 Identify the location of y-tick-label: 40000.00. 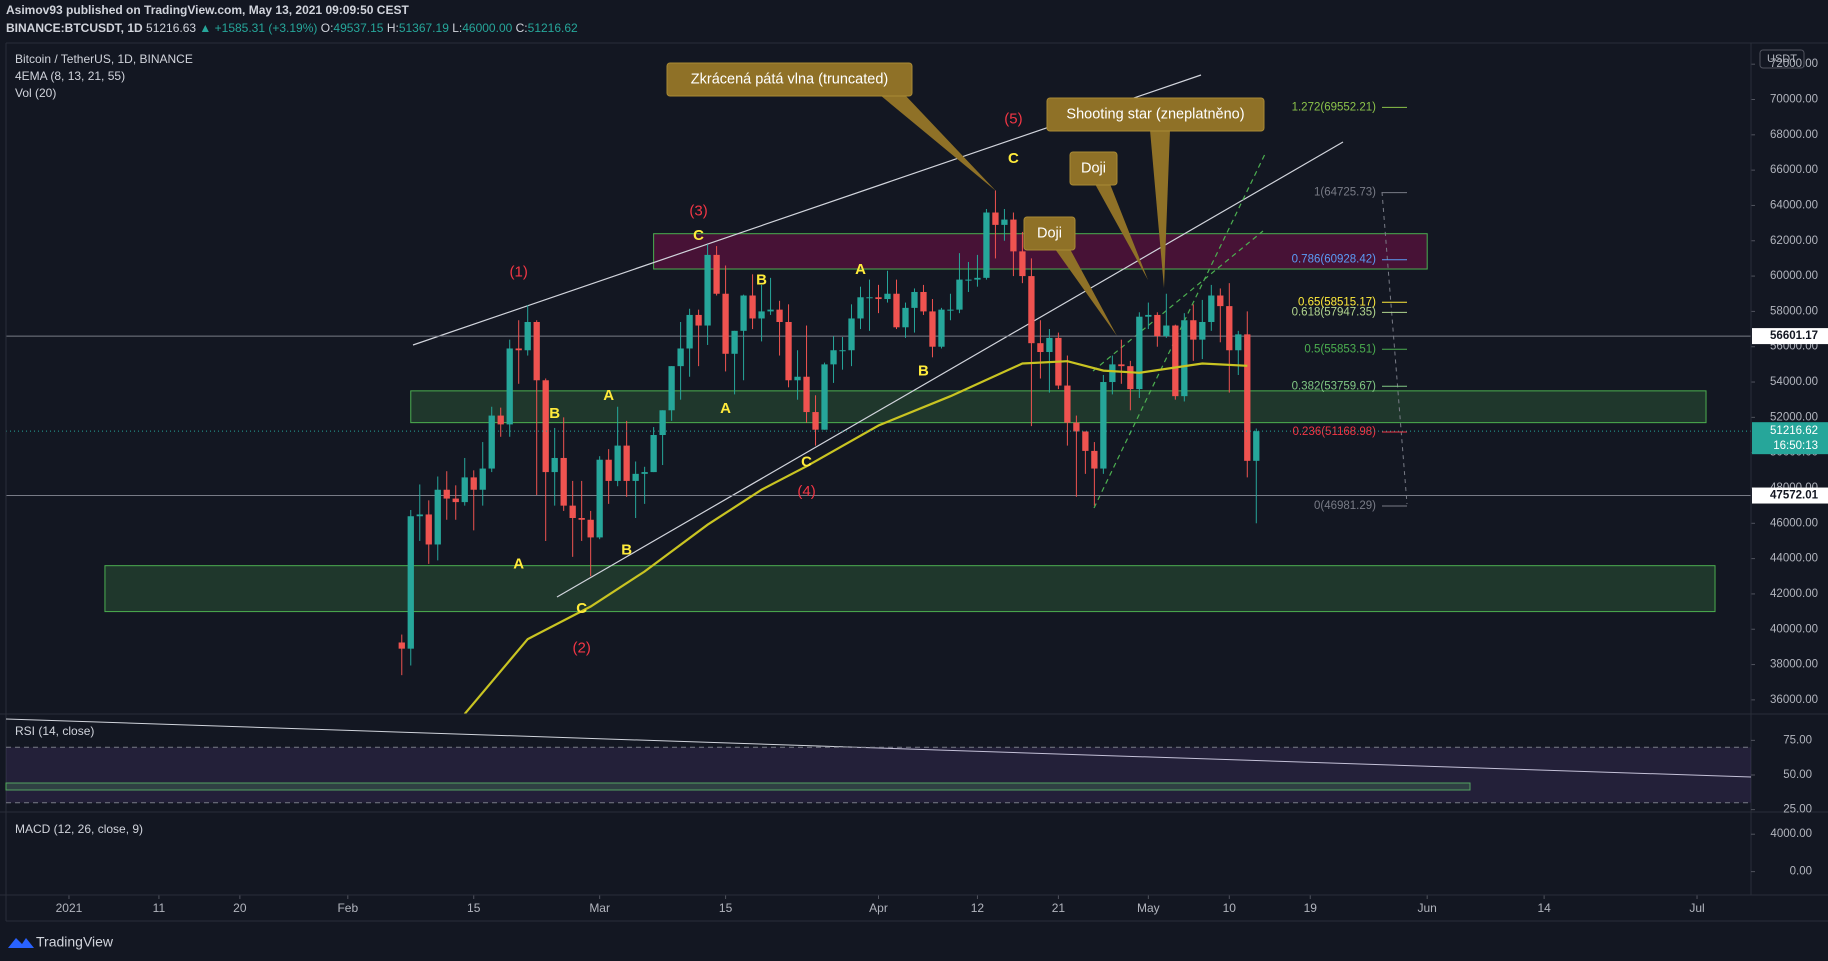
(1794, 629).